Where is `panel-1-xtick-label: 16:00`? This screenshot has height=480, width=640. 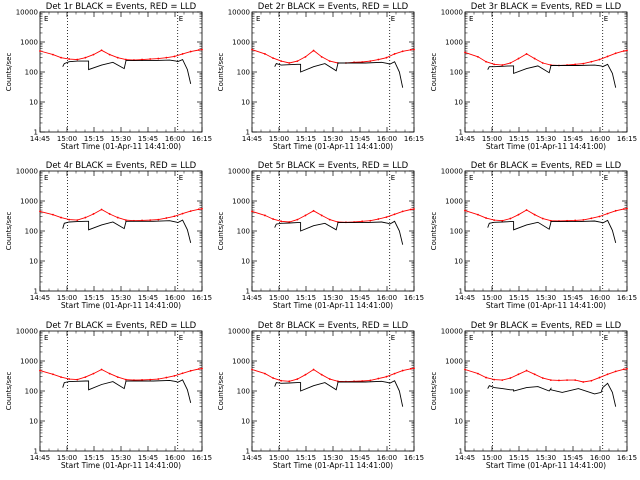 panel-1-xtick-label: 16:00 is located at coordinates (175, 139).